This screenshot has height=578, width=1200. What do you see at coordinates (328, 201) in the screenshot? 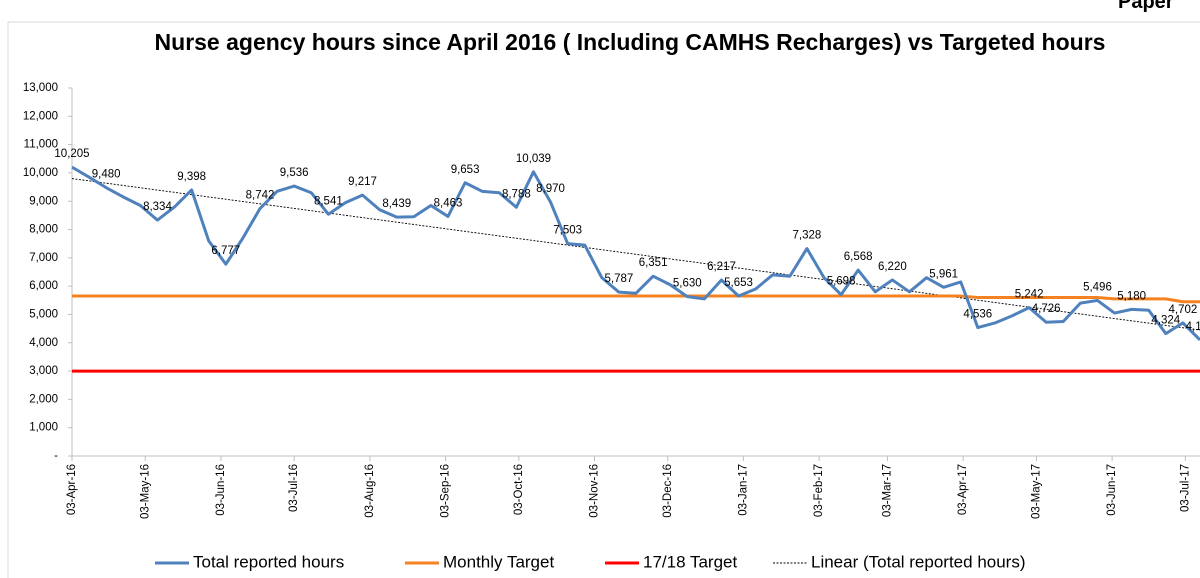
I see `data-label: 8,541` at bounding box center [328, 201].